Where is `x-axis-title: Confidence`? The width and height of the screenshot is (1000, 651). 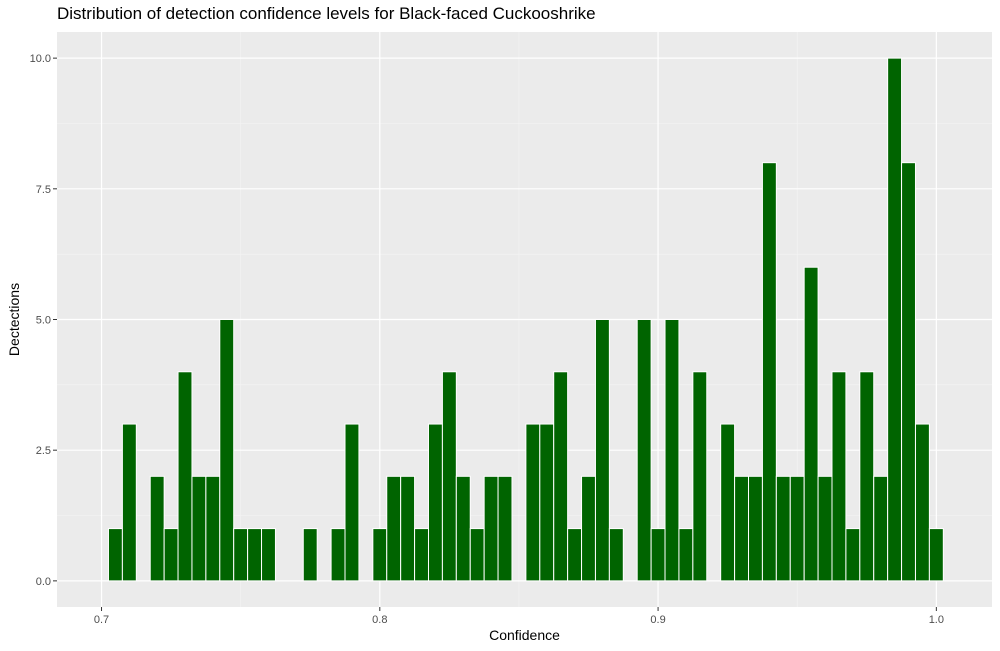
x-axis-title: Confidence is located at coordinates (524, 635).